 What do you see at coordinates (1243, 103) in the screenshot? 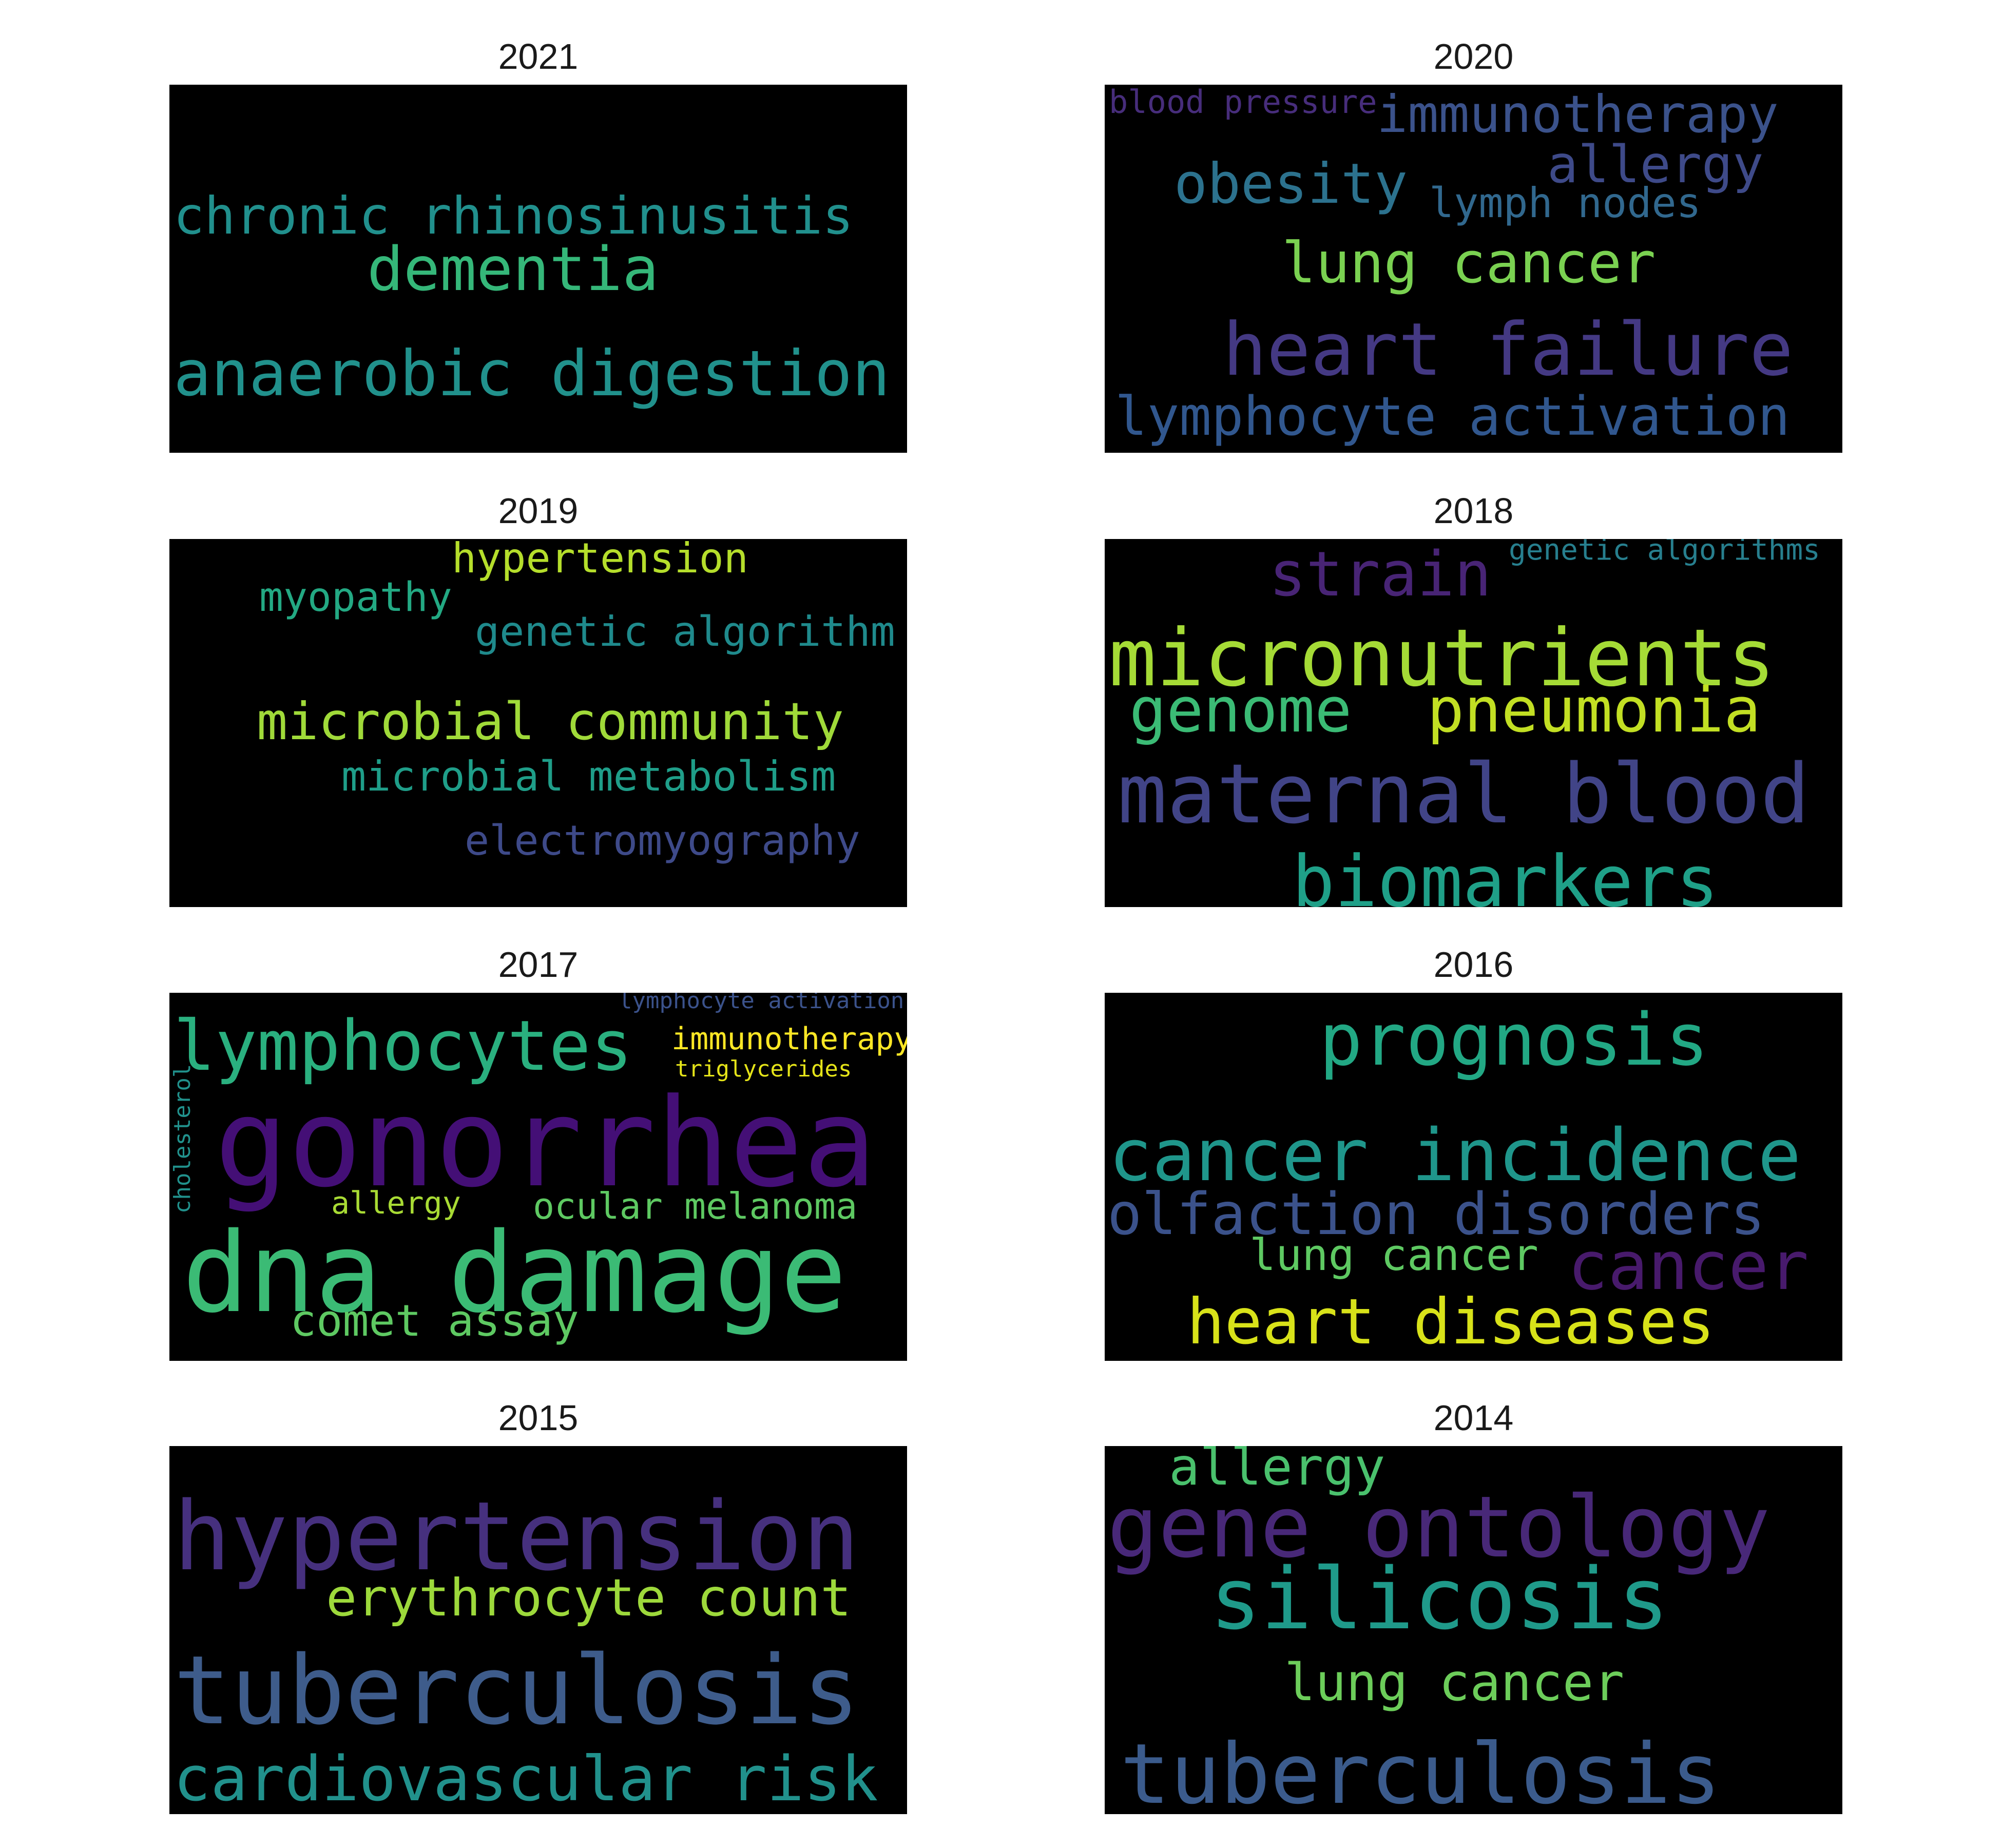
I see `word-blood-pressure: blood pressure` at bounding box center [1243, 103].